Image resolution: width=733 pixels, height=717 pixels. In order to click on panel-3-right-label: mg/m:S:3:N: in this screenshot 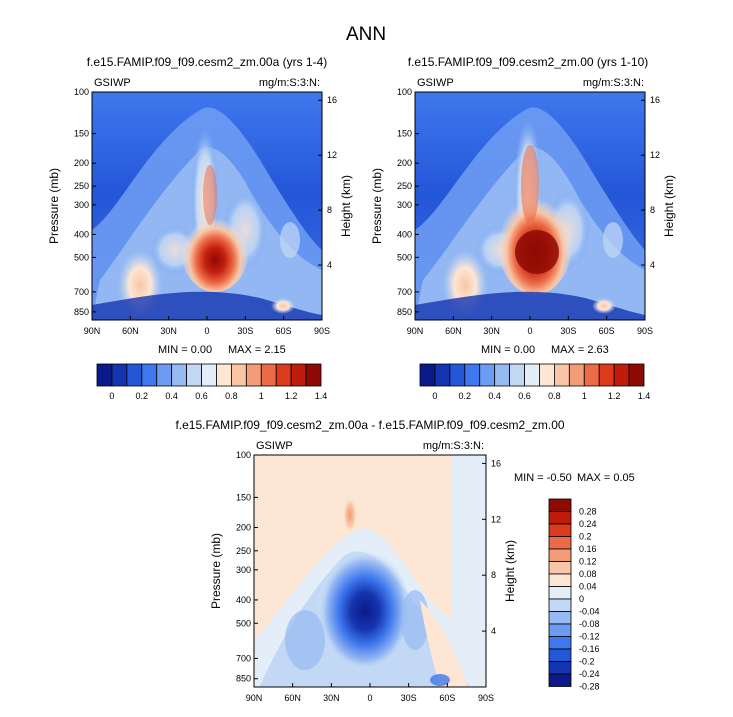, I will do `click(453, 446)`.